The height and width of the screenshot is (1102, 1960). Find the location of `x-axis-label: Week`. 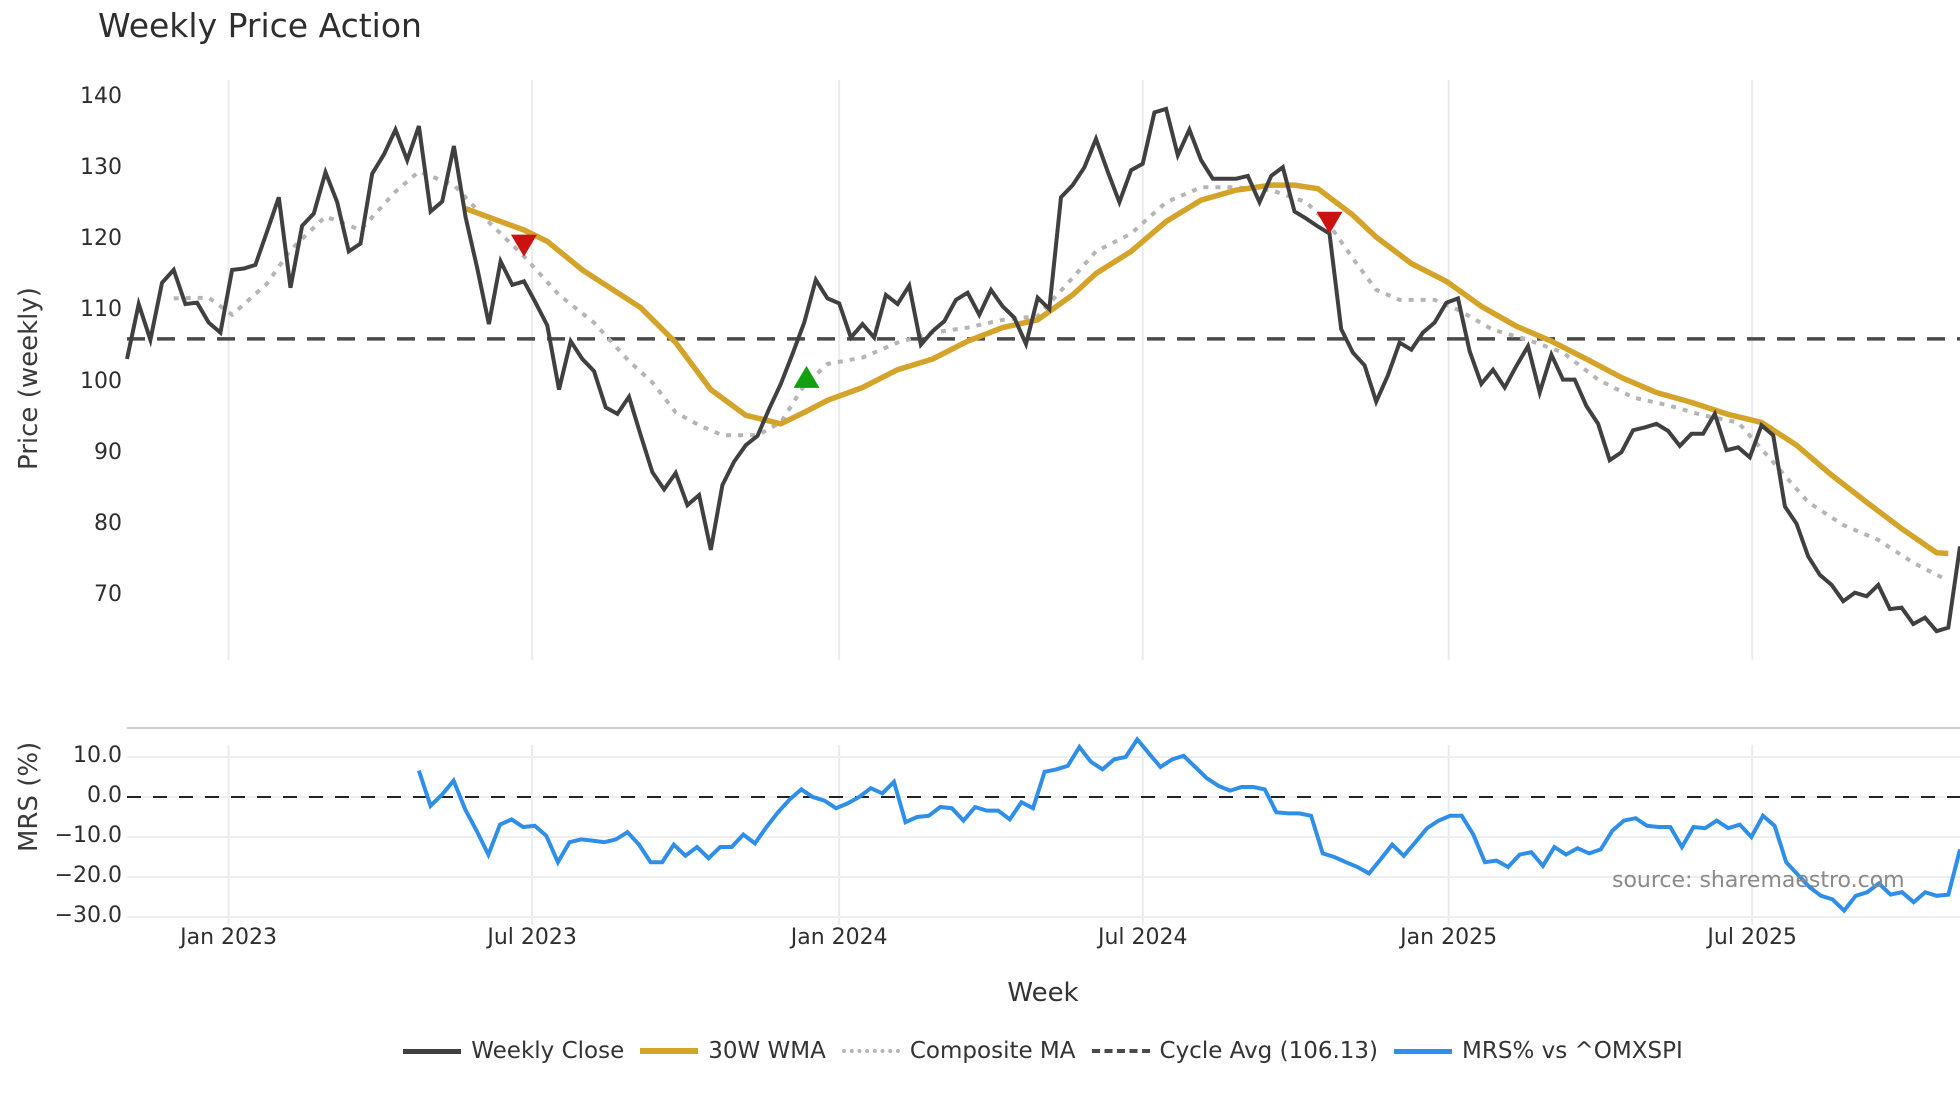

x-axis-label: Week is located at coordinates (1043, 993).